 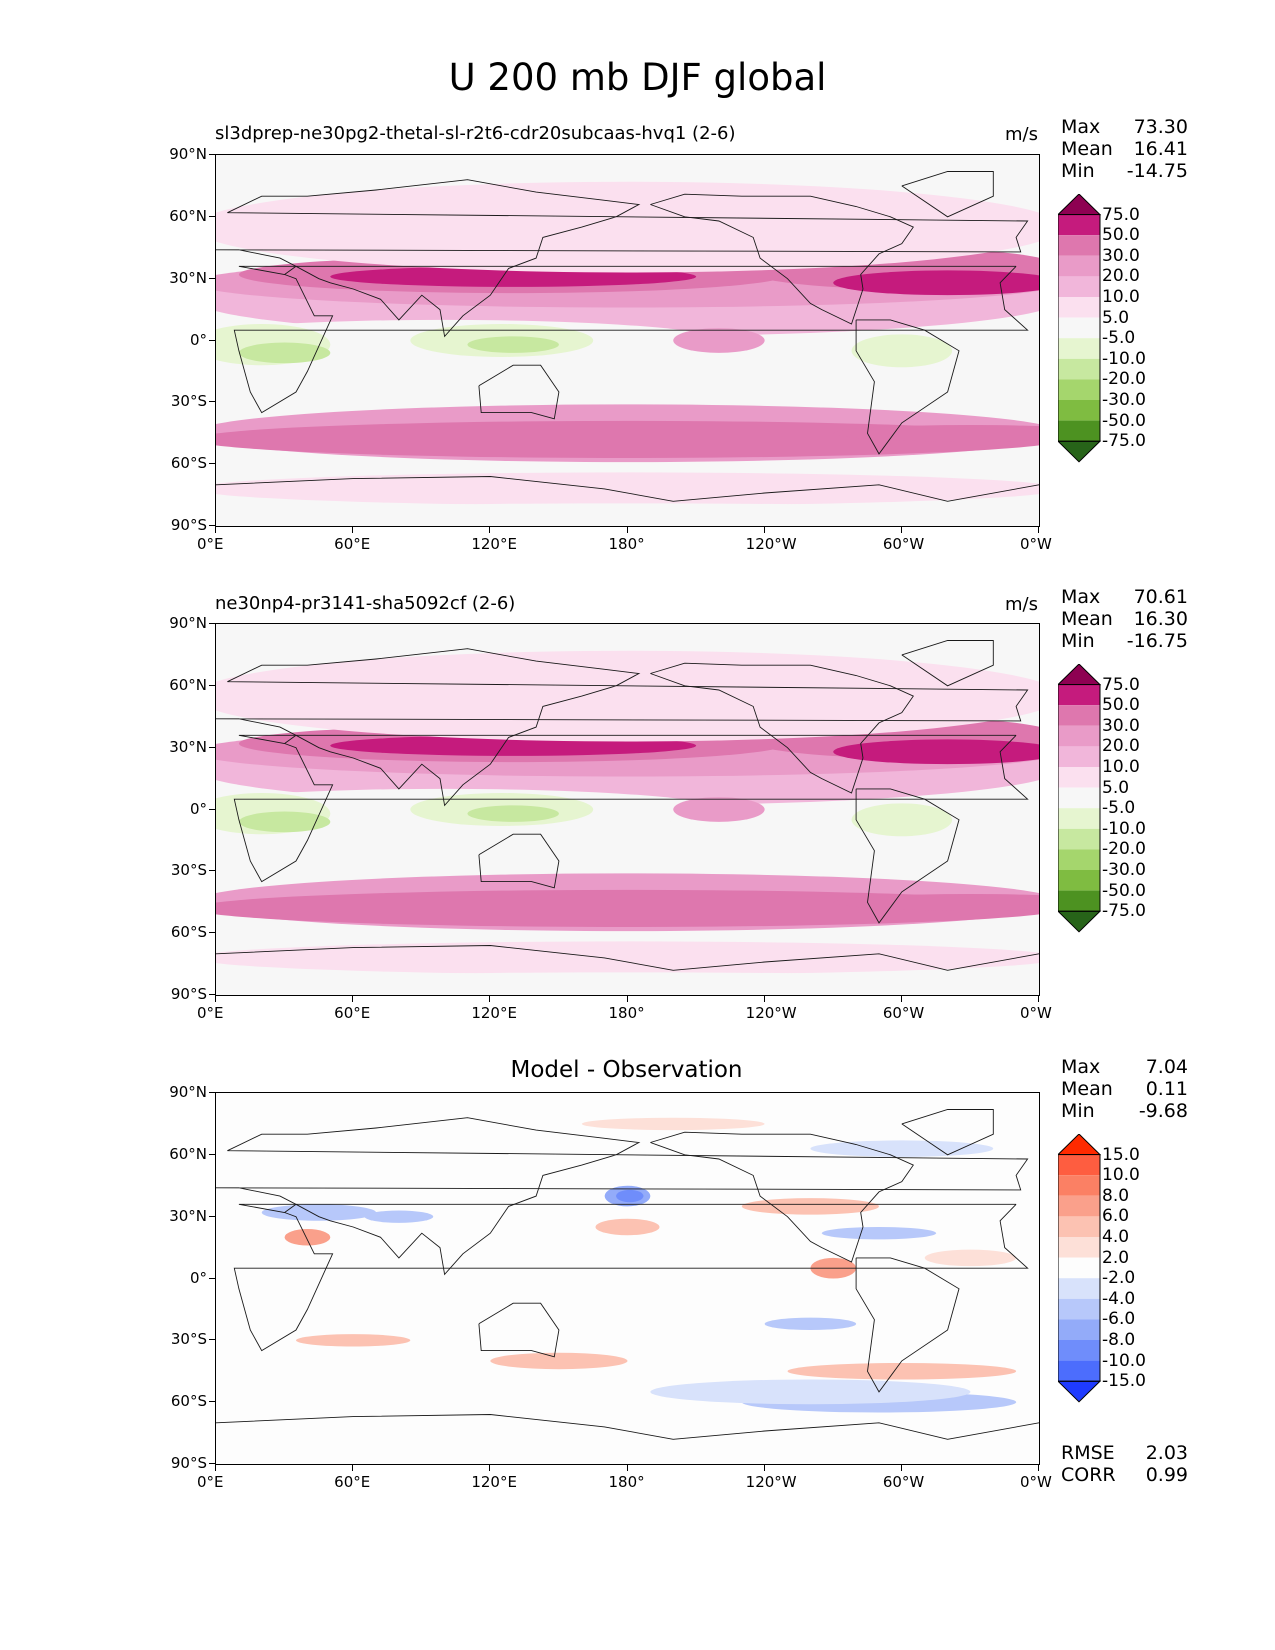 I want to click on map-field, so click(x=627, y=348).